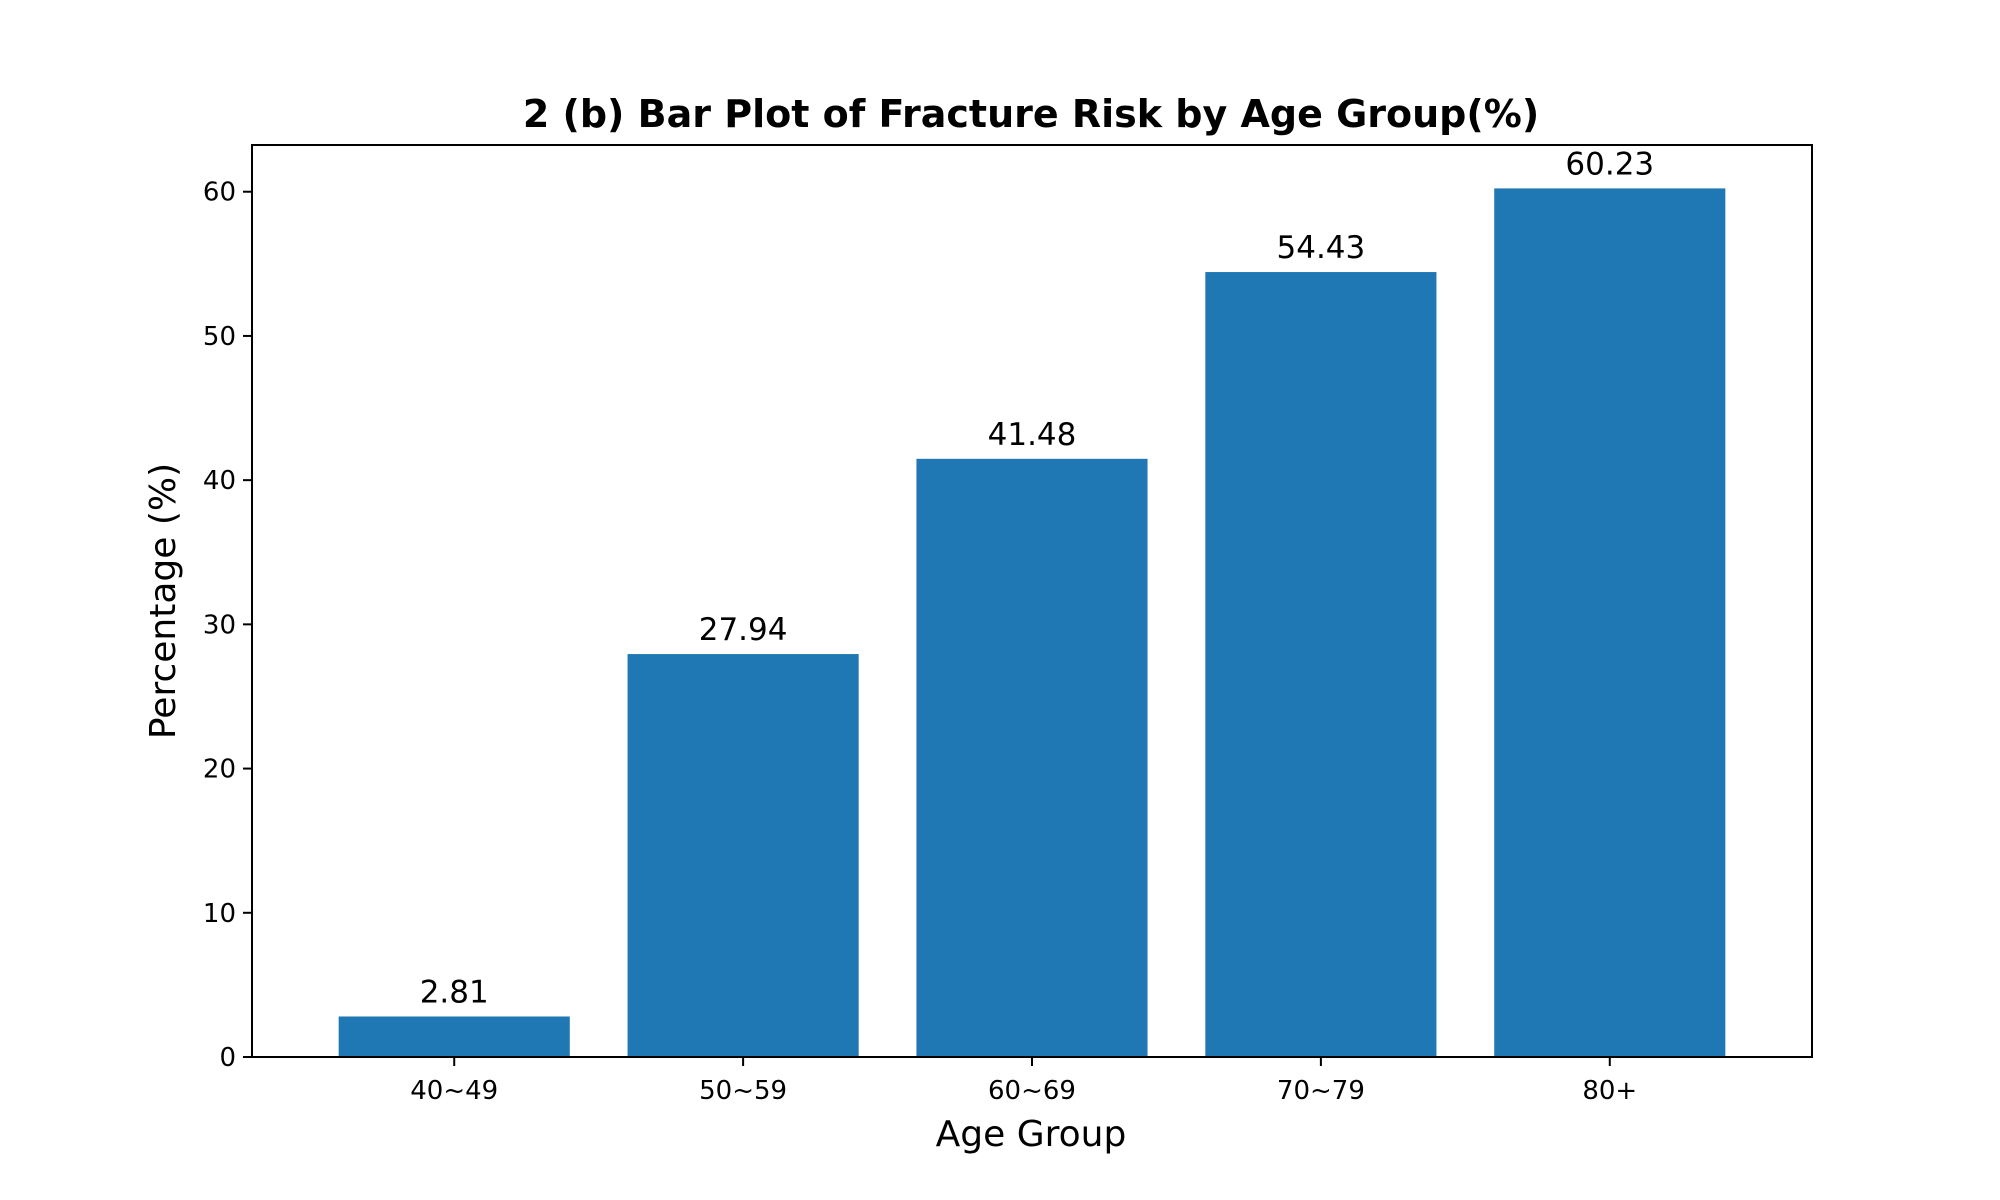  What do you see at coordinates (454, 1091) in the screenshot?
I see `x-tick-label: 40~49` at bounding box center [454, 1091].